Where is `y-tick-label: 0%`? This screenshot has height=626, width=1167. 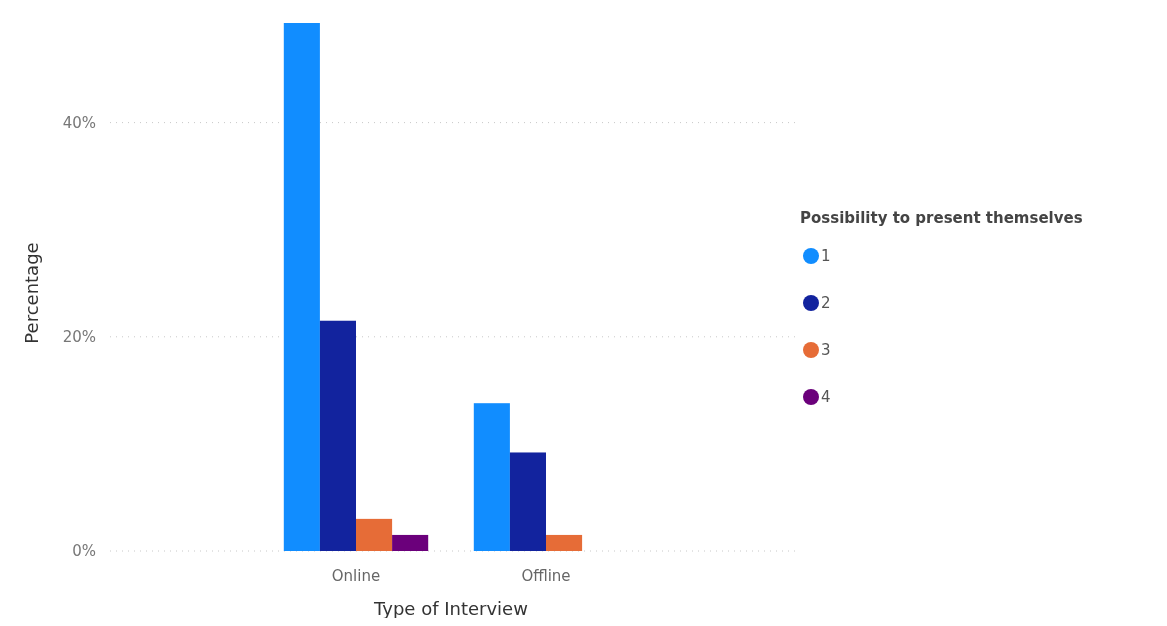 y-tick-label: 0% is located at coordinates (84, 551).